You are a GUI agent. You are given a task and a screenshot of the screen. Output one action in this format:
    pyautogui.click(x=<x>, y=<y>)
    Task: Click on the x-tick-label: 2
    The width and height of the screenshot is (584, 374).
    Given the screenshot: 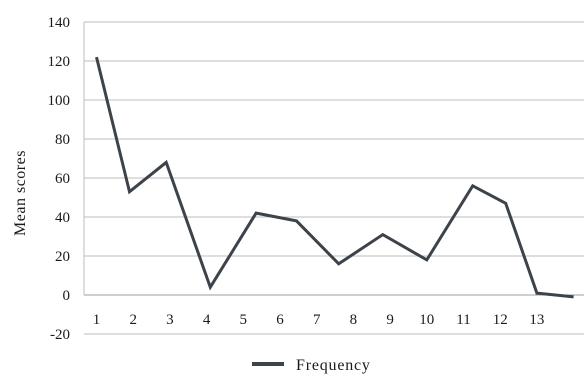 What is the action you would take?
    pyautogui.click(x=133, y=320)
    